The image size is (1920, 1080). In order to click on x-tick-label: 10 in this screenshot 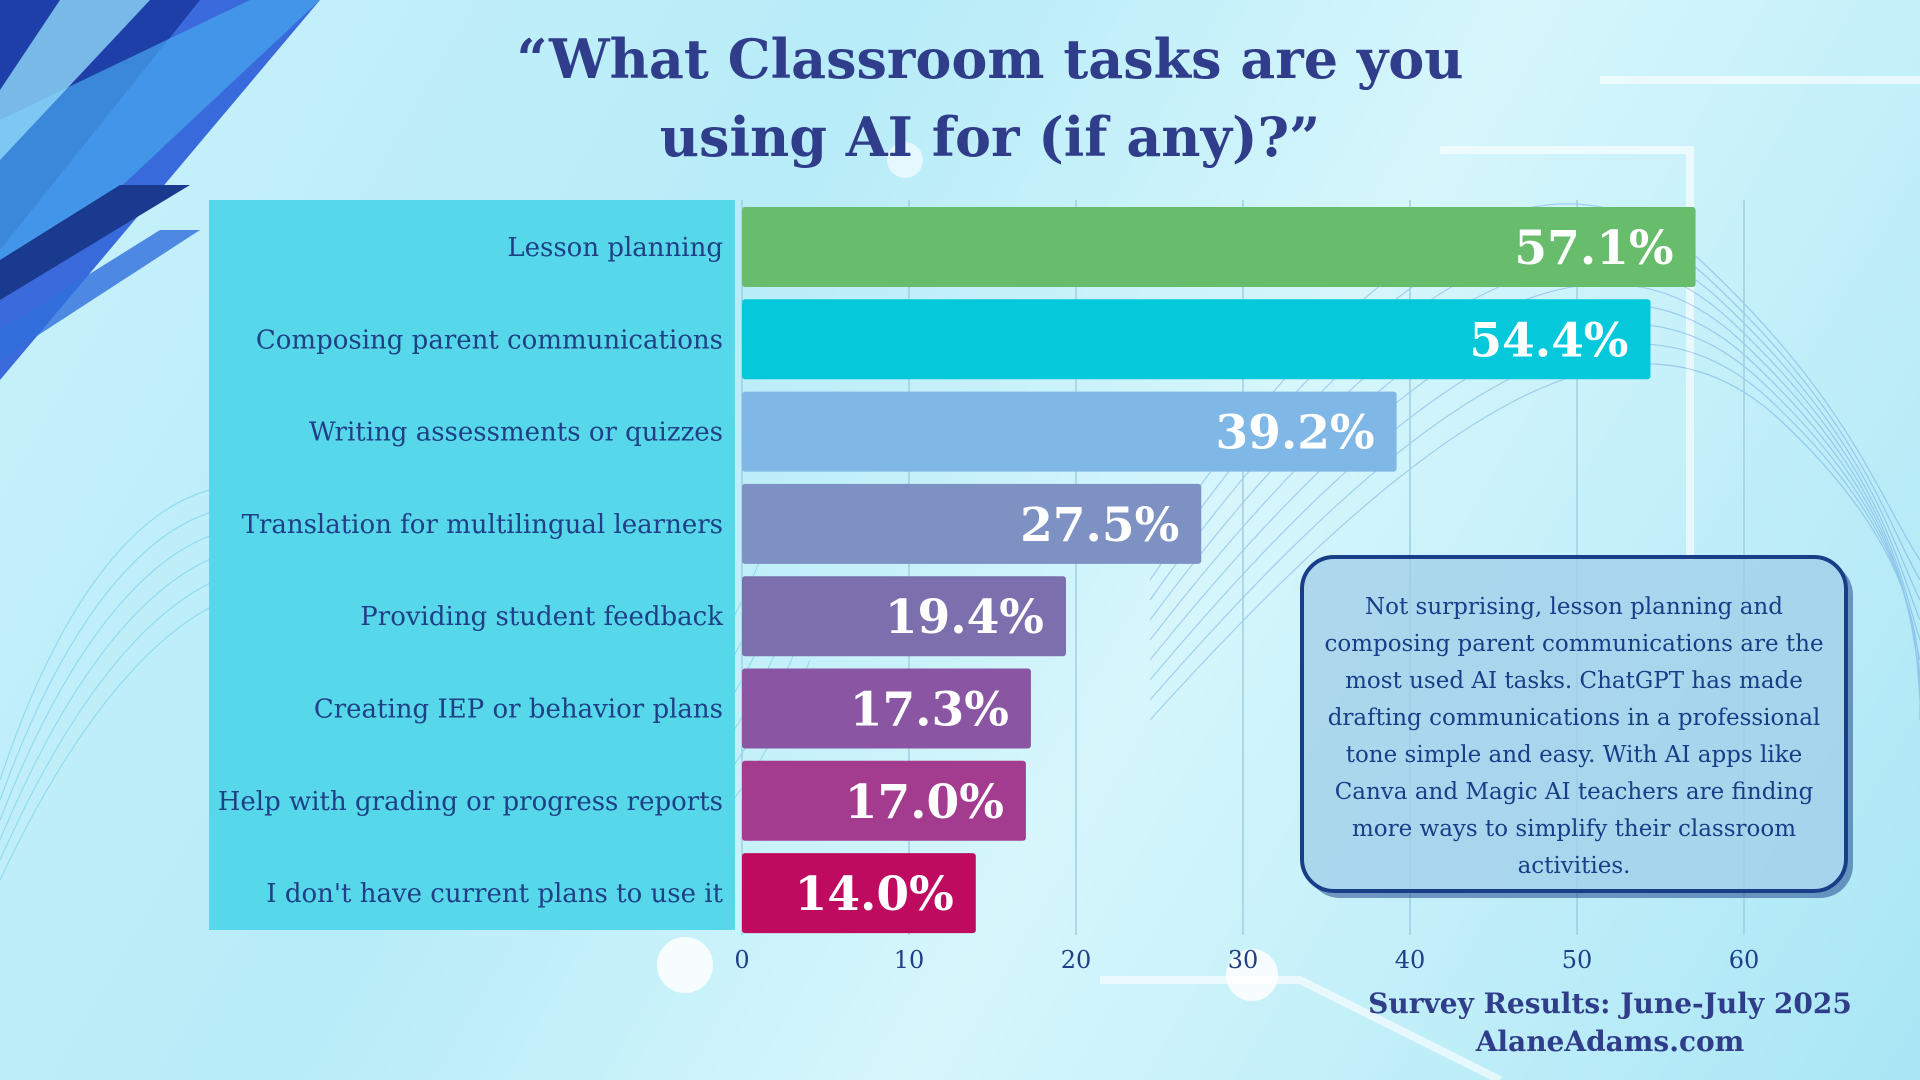, I will do `click(909, 960)`.